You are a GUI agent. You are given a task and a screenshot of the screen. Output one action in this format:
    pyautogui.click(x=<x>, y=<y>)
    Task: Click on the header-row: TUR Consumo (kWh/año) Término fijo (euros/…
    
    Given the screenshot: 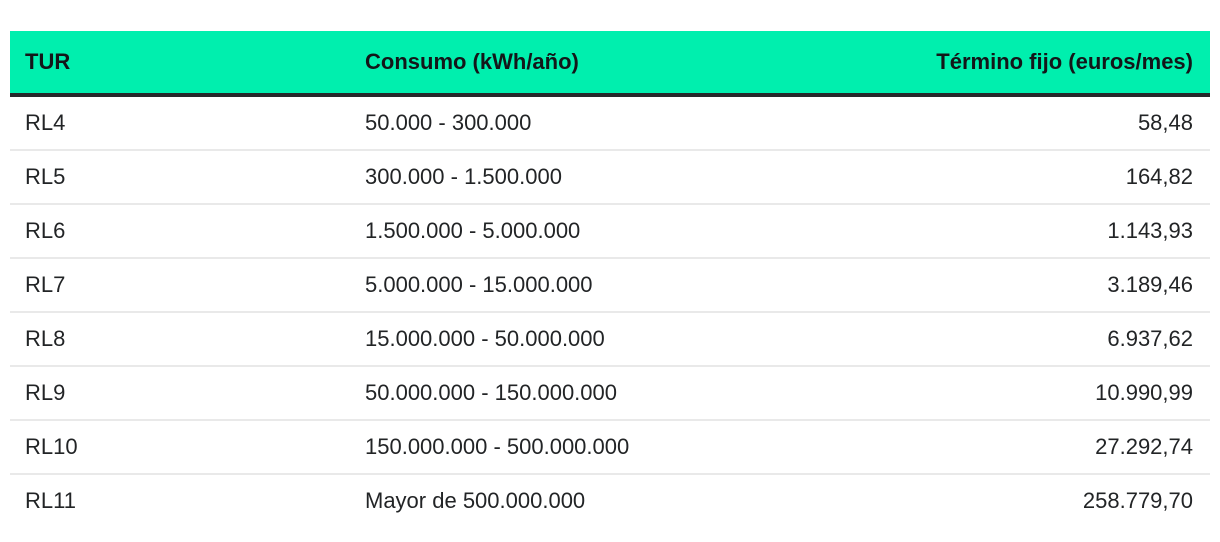 What is the action you would take?
    pyautogui.click(x=610, y=64)
    